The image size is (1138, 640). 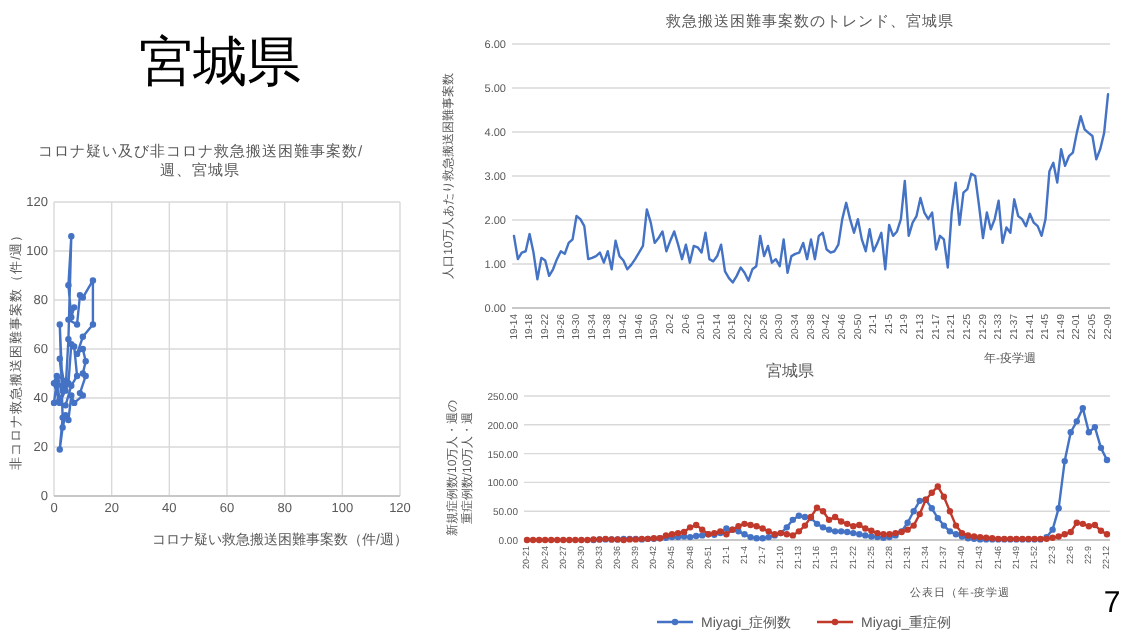 What do you see at coordinates (790, 371) in the screenshot?
I see `chart-title: 宮城県` at bounding box center [790, 371].